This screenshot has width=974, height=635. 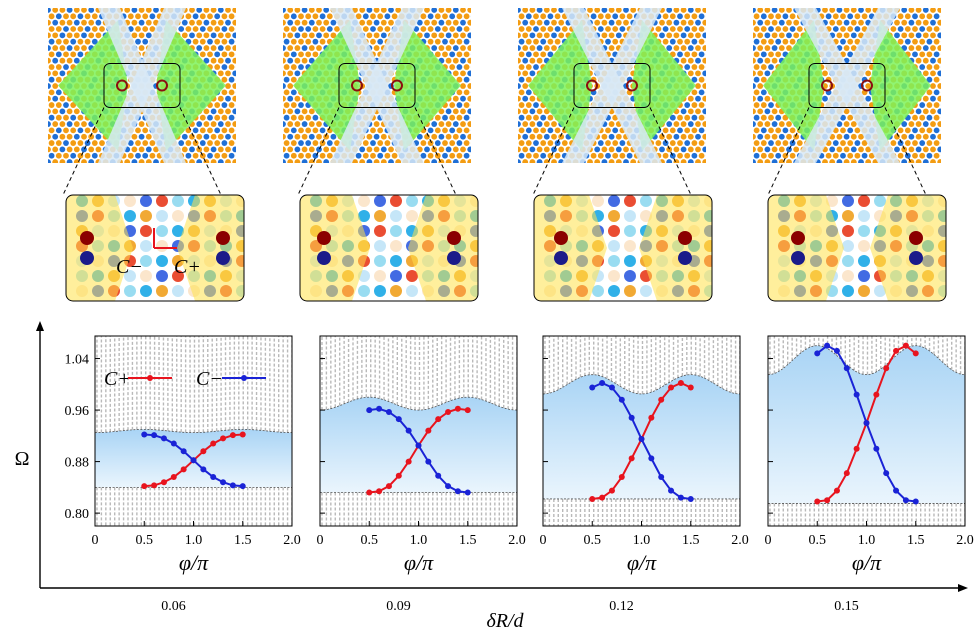 What do you see at coordinates (326, 85) in the screenshot?
I see `domain-left` at bounding box center [326, 85].